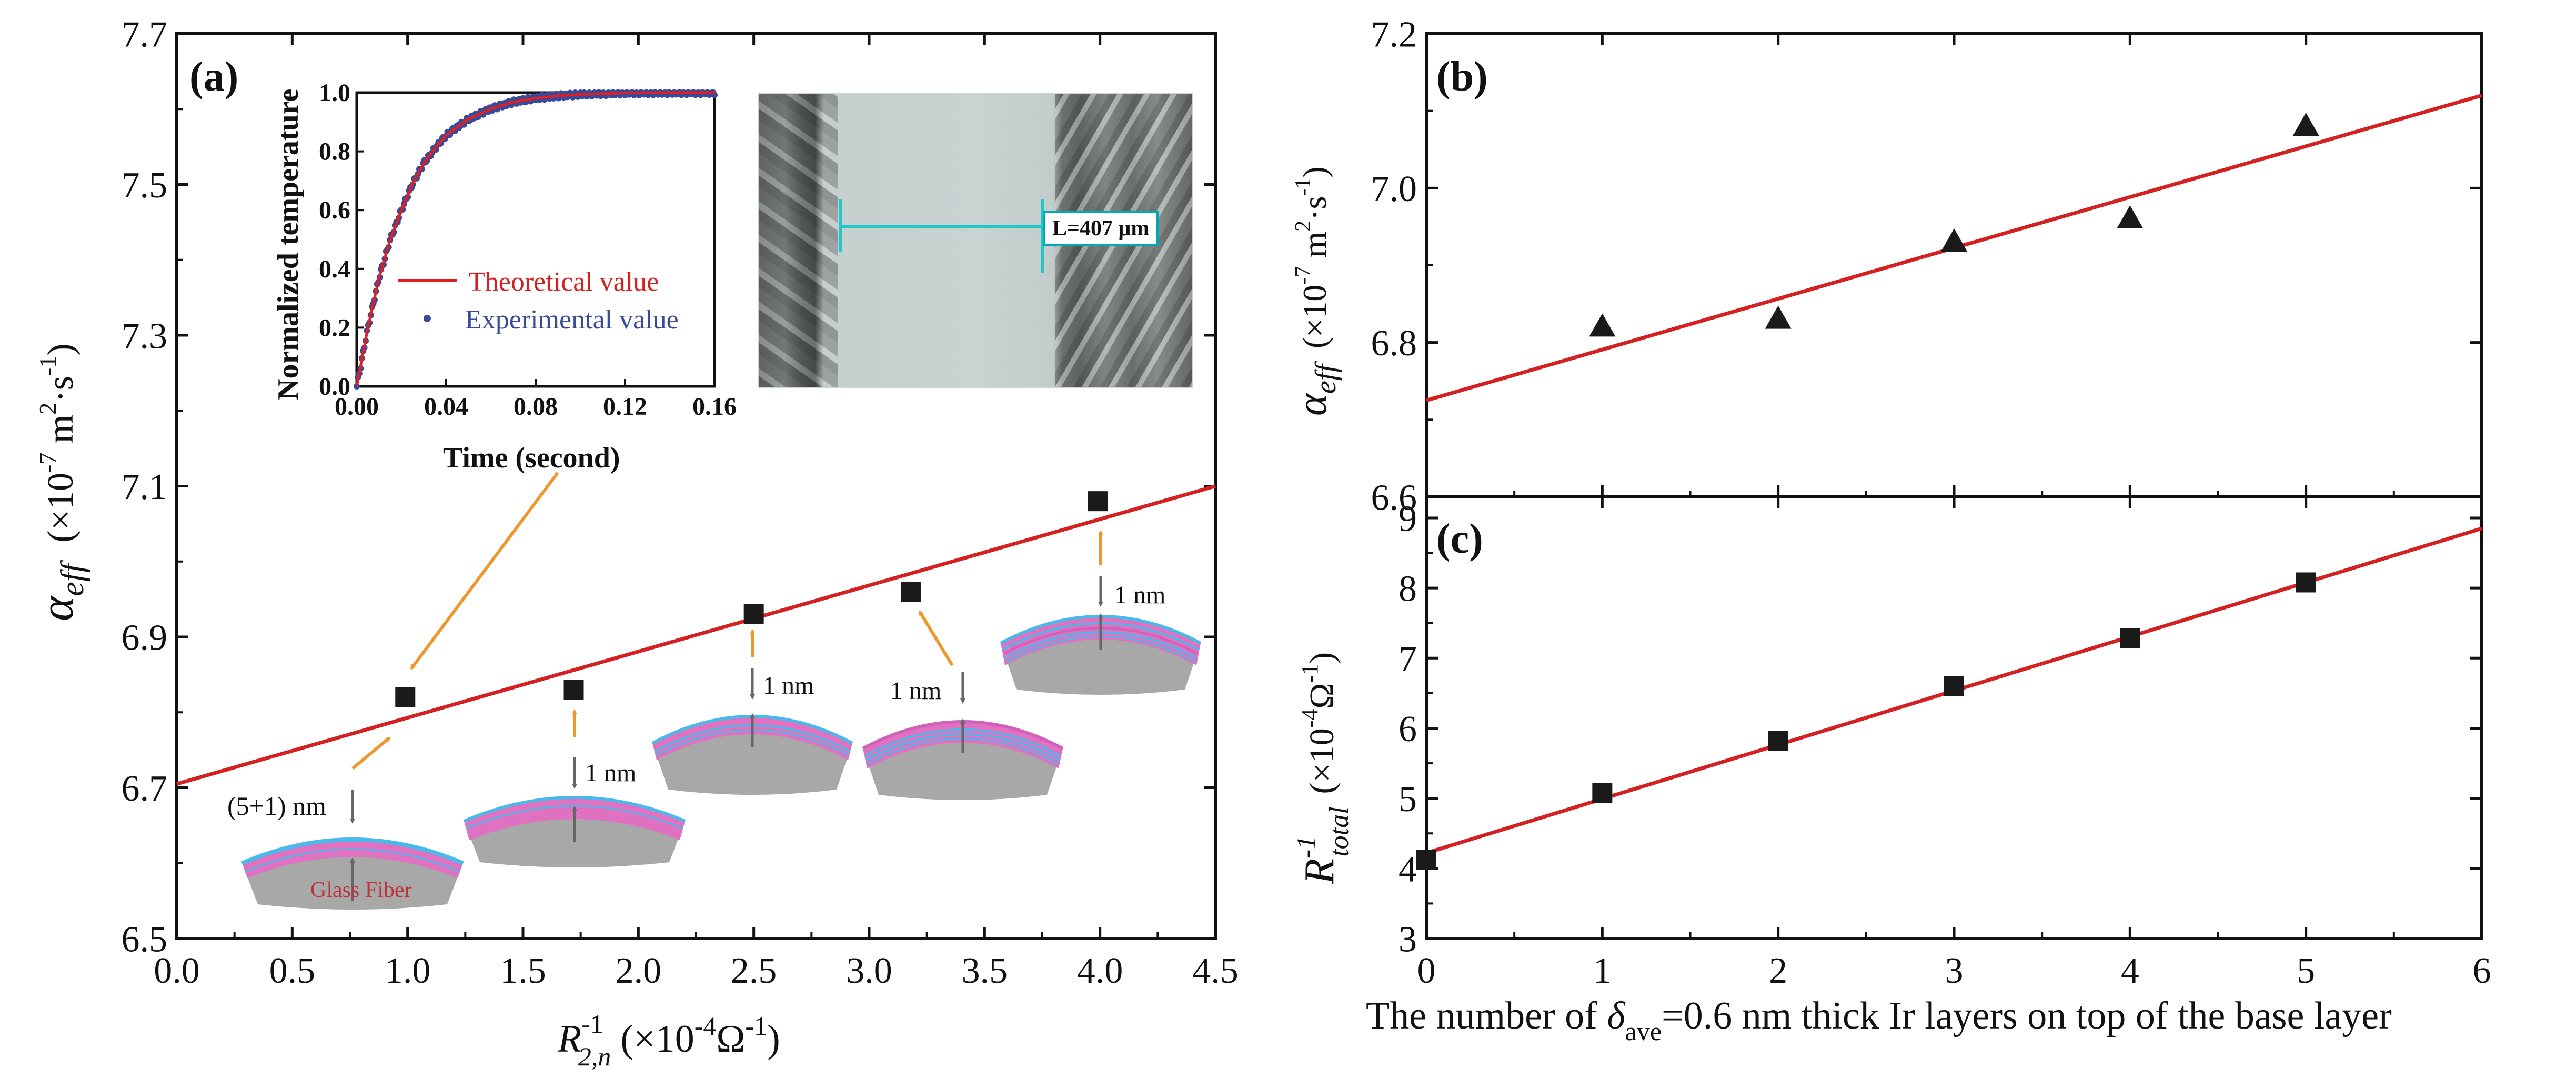 This screenshot has height=1078, width=2576. I want to click on x-tick-label: 5, so click(2306, 971).